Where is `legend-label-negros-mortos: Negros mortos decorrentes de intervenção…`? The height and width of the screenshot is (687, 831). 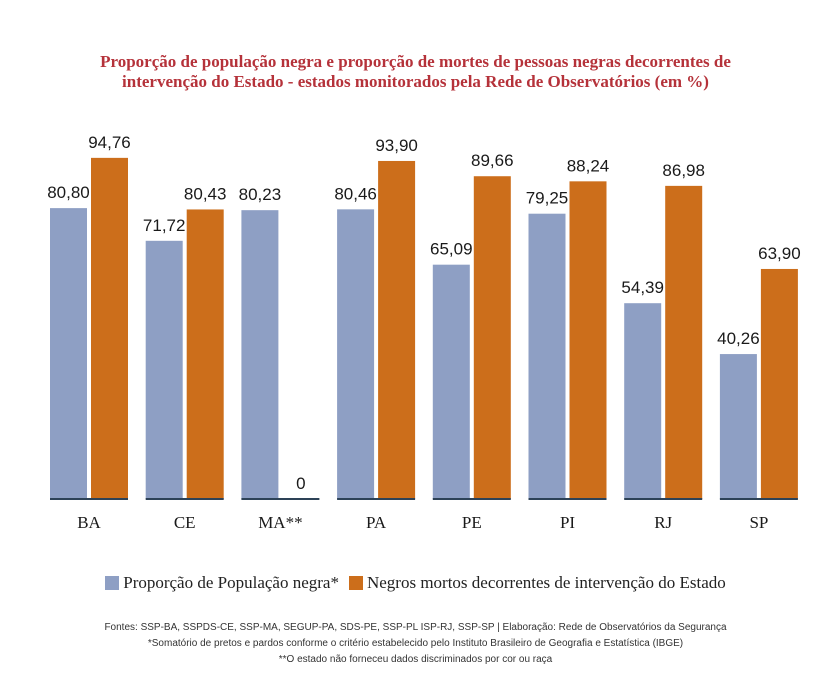 legend-label-negros-mortos: Negros mortos decorrentes de intervenção… is located at coordinates (546, 582).